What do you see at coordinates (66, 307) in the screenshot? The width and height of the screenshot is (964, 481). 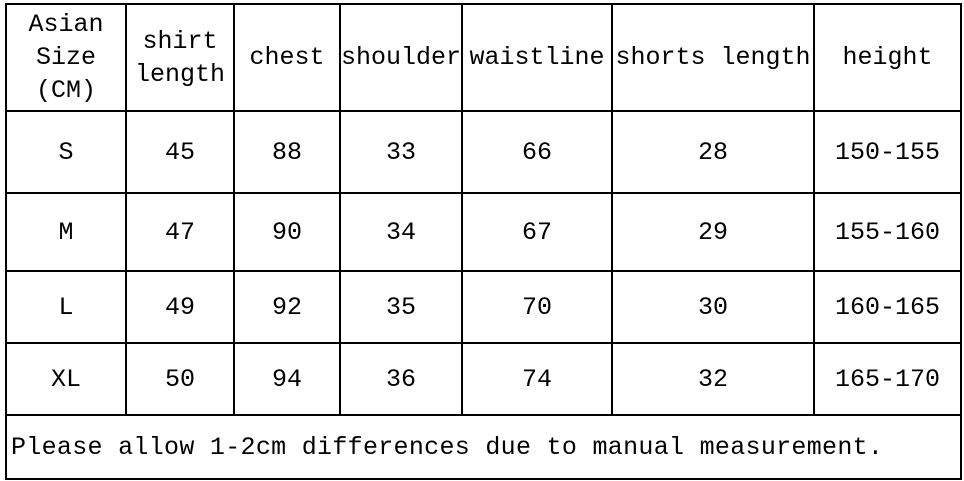 I see `size-cell: L` at bounding box center [66, 307].